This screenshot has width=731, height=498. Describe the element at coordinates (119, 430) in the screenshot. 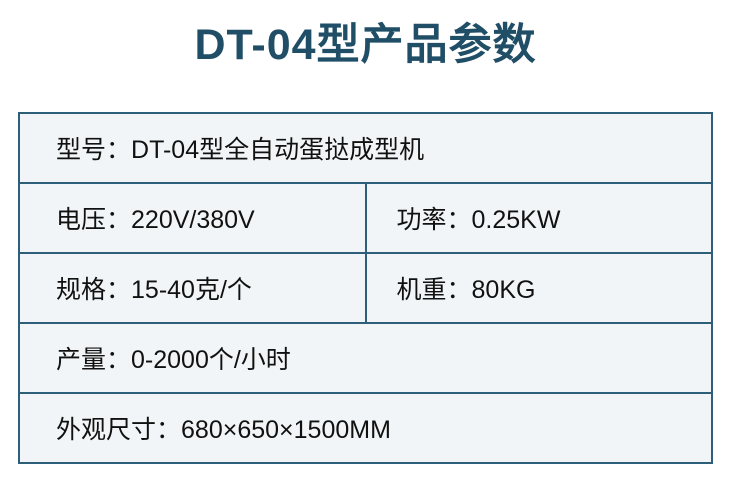

I see `spec-label: 外观尺寸：` at that location.